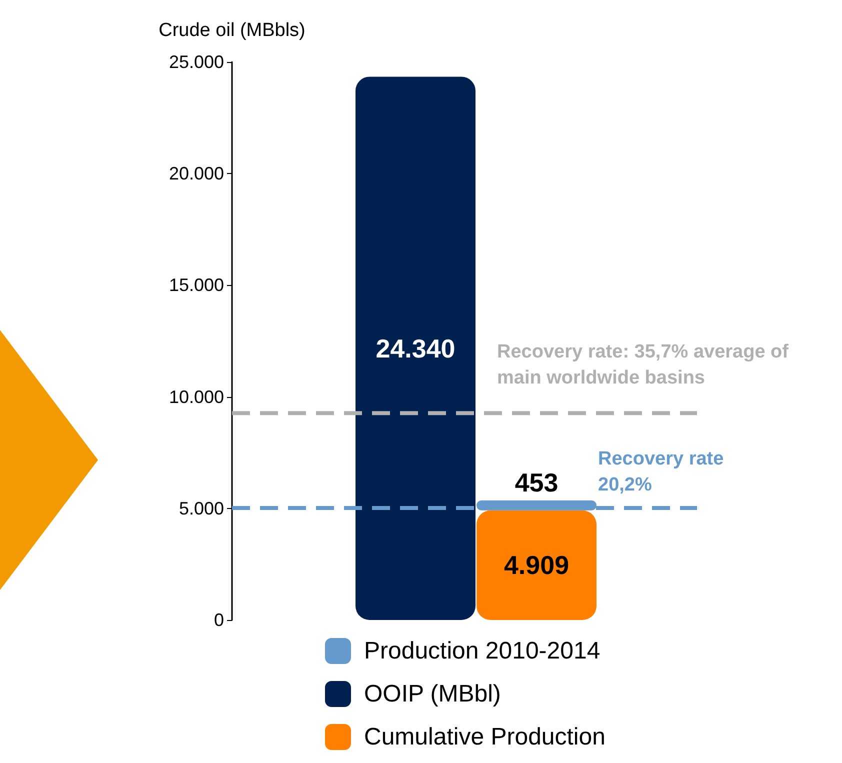  I want to click on y-tick-label: 25.000, so click(196, 62).